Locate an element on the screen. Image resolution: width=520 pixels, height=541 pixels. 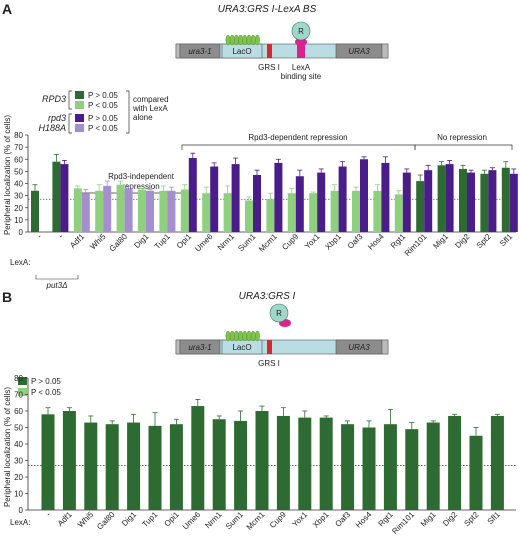
y-tick-label: 80 is located at coordinates (18, 135).